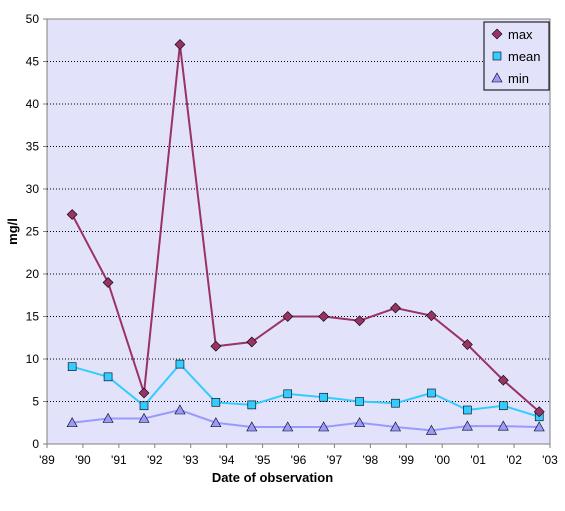 The height and width of the screenshot is (511, 565). I want to click on x-tick-label: '91, so click(119, 460).